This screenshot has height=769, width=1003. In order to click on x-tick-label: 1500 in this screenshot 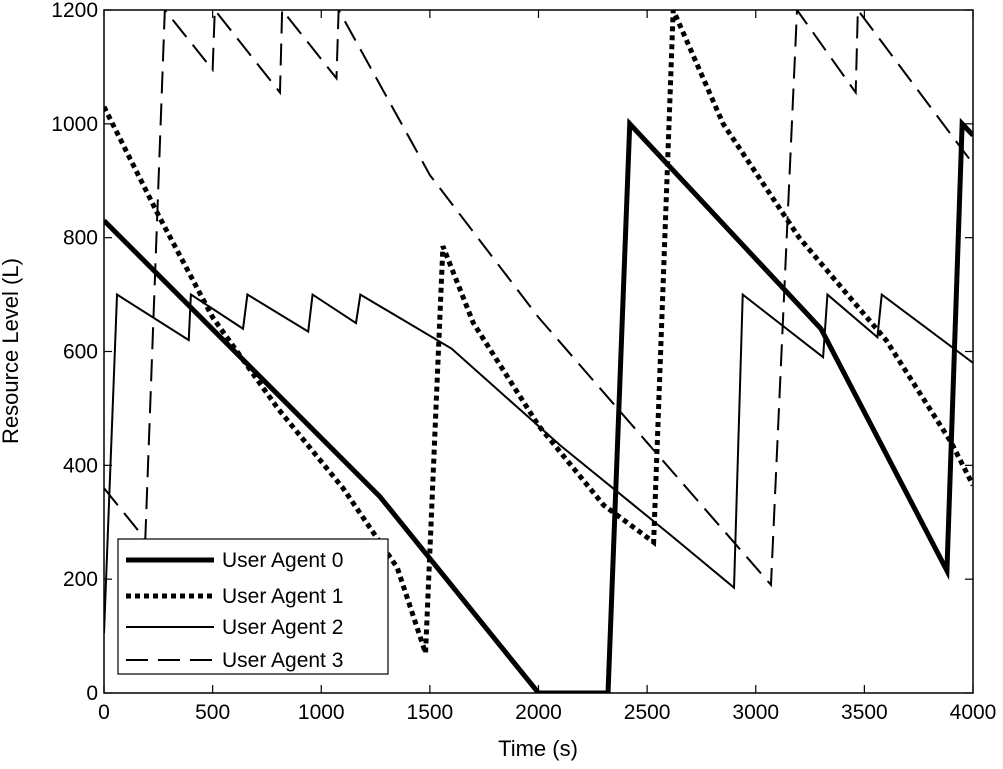, I will do `click(430, 712)`.